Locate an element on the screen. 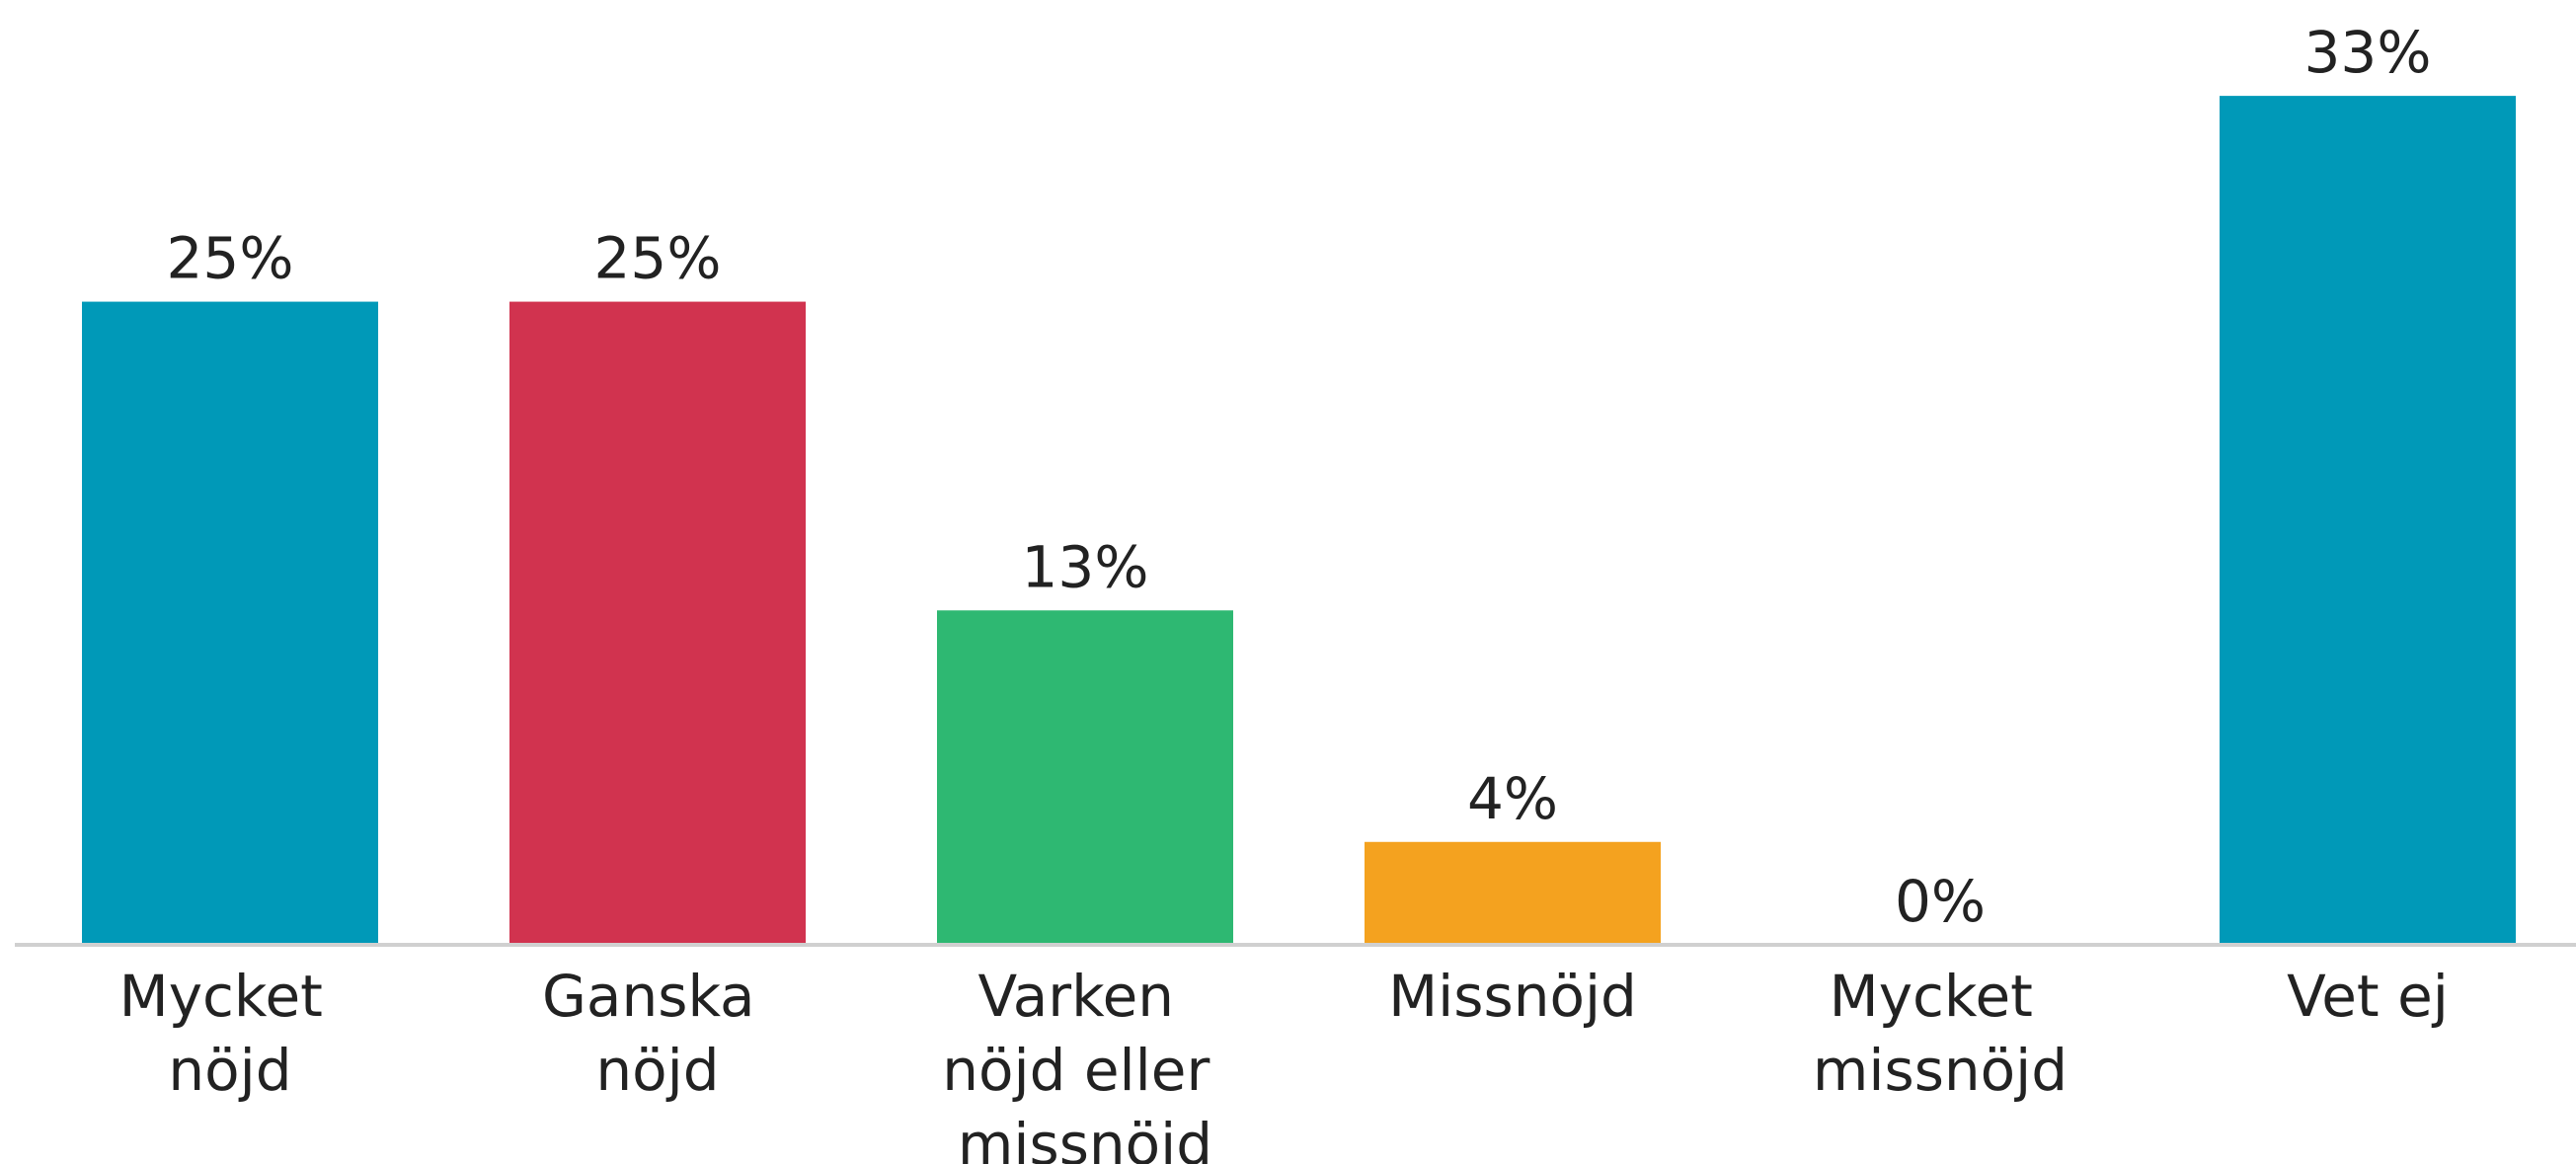 Image resolution: width=2576 pixels, height=1164 pixels. value-label: 33% is located at coordinates (2368, 52).